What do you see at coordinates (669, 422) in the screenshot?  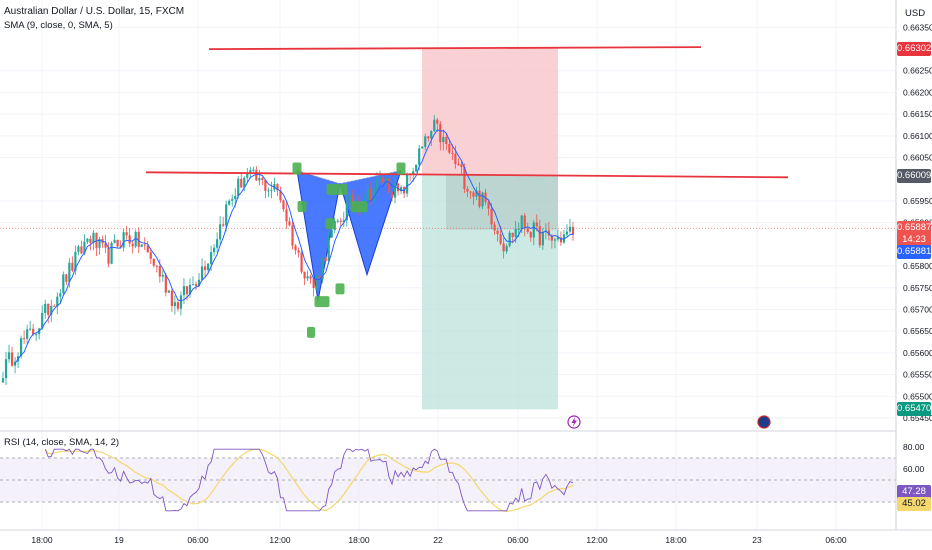 I see `event-icons` at bounding box center [669, 422].